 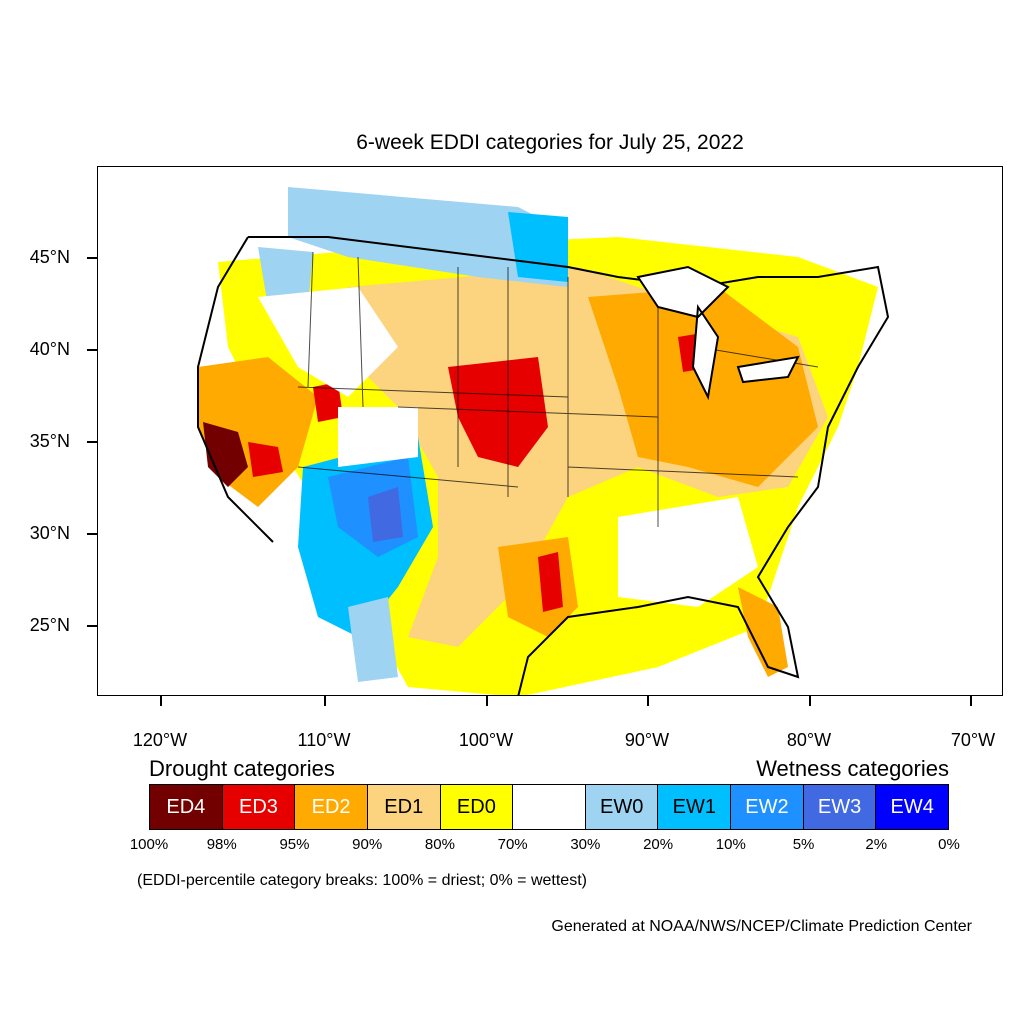 What do you see at coordinates (373, 639) in the screenshot?
I see `region-ew0-sw` at bounding box center [373, 639].